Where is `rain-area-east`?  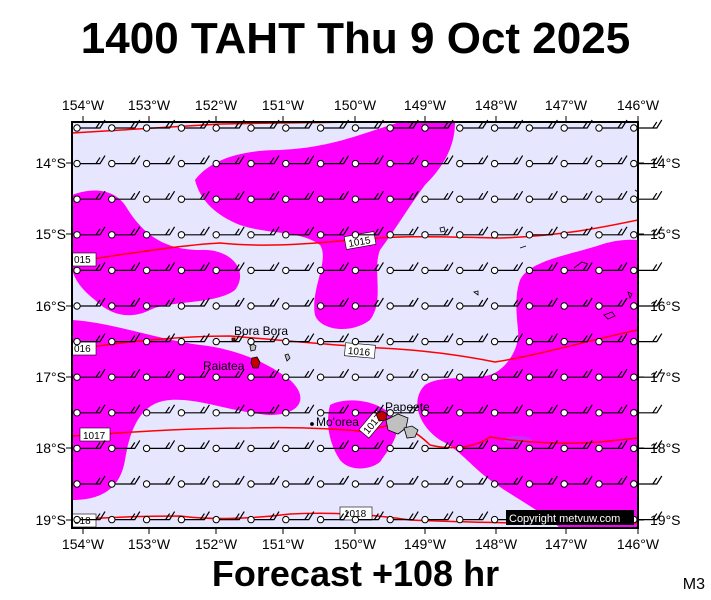
rain-area-east is located at coordinates (527, 383).